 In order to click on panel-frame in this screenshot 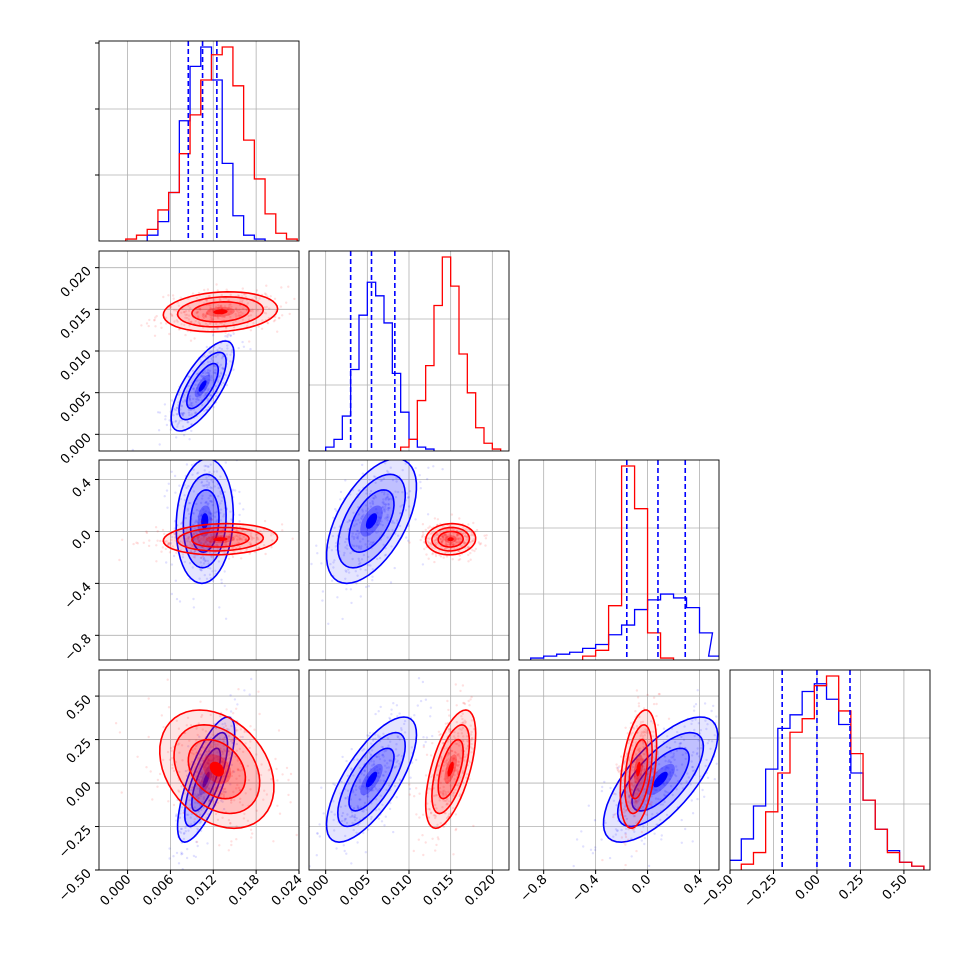, I will do `click(199, 560)`.